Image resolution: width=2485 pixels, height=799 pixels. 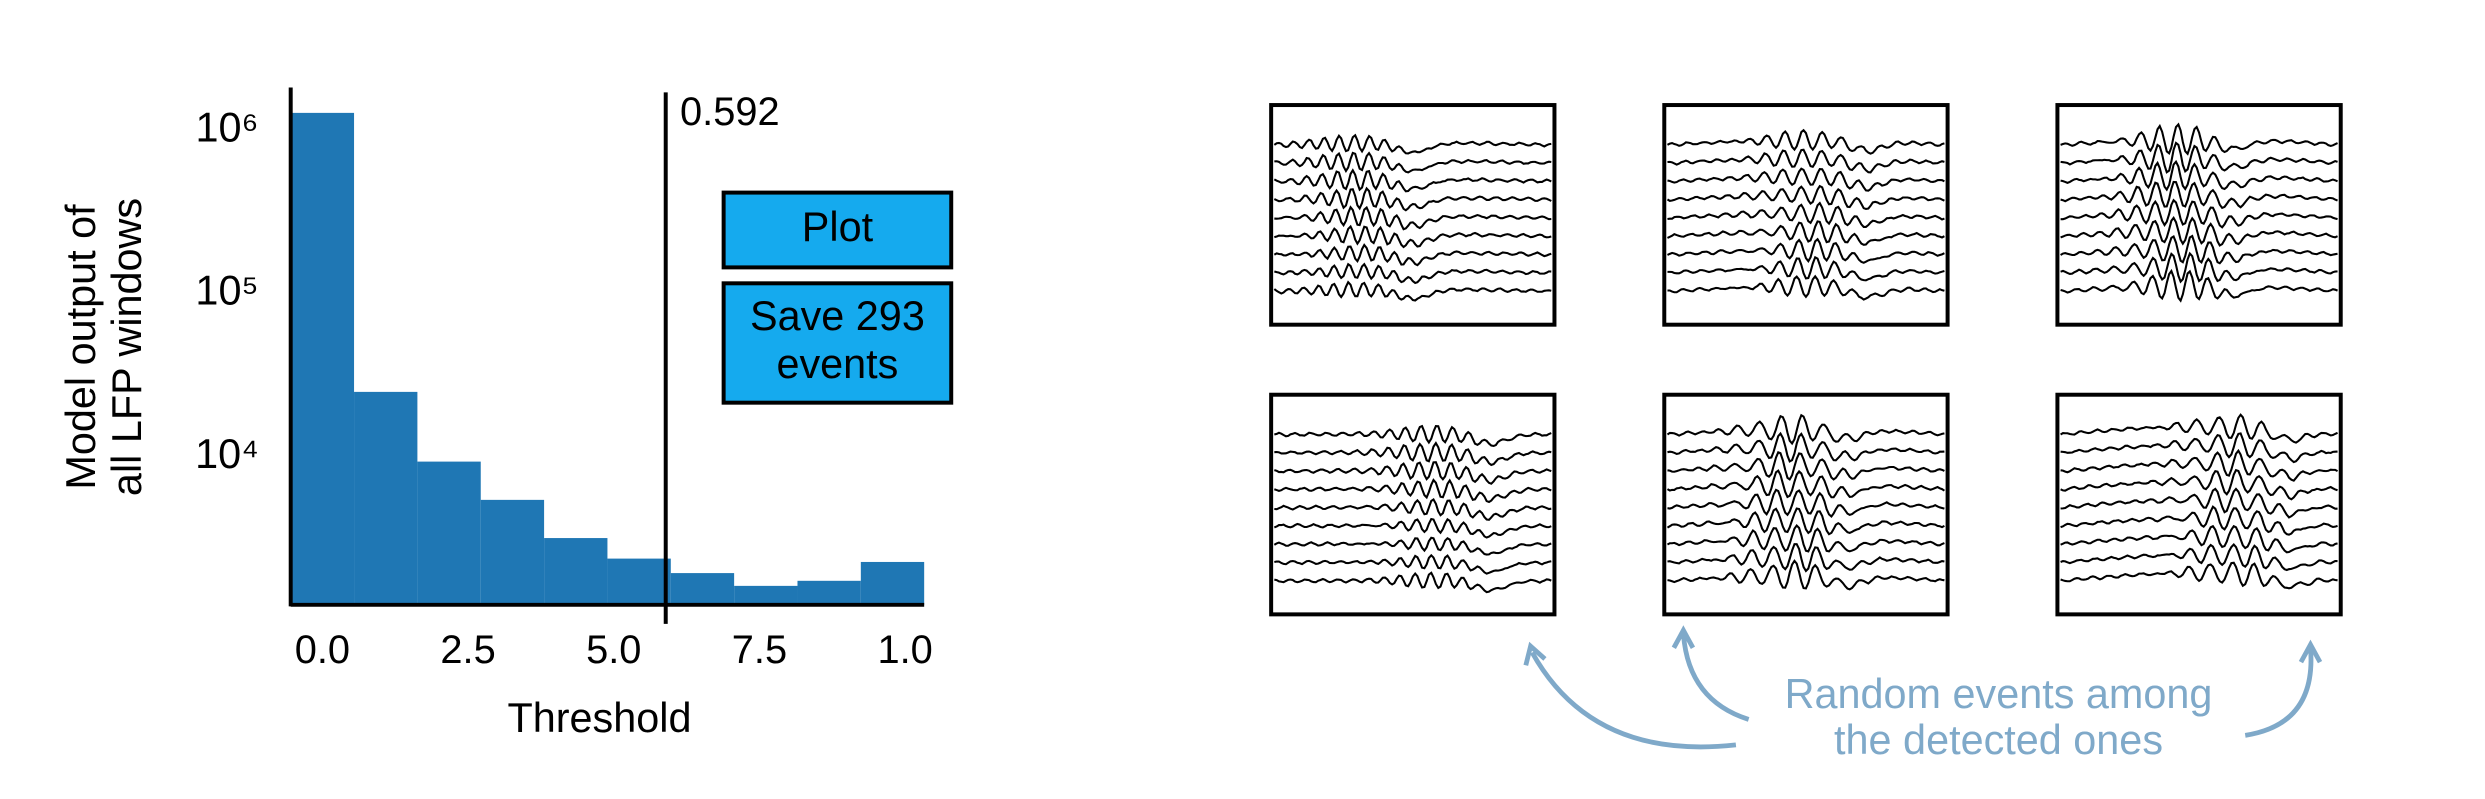 I want to click on annotation-text: Random events among, so click(x=1999, y=694).